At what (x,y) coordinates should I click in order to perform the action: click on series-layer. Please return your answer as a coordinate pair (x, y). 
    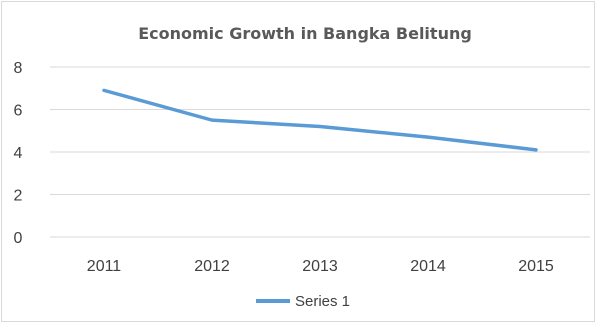
    Looking at the image, I should click on (320, 120).